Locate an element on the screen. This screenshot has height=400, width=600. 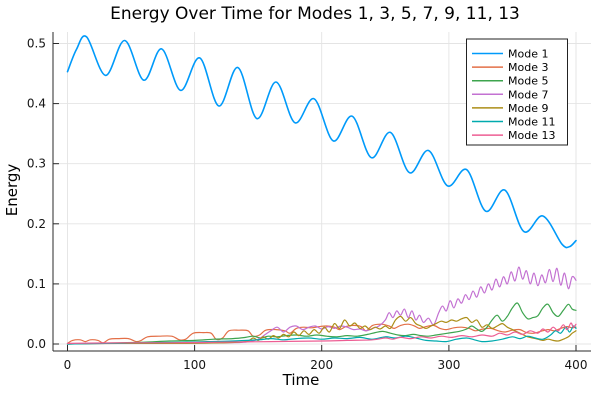
y-tick-label: 0.5 is located at coordinates (36, 44).